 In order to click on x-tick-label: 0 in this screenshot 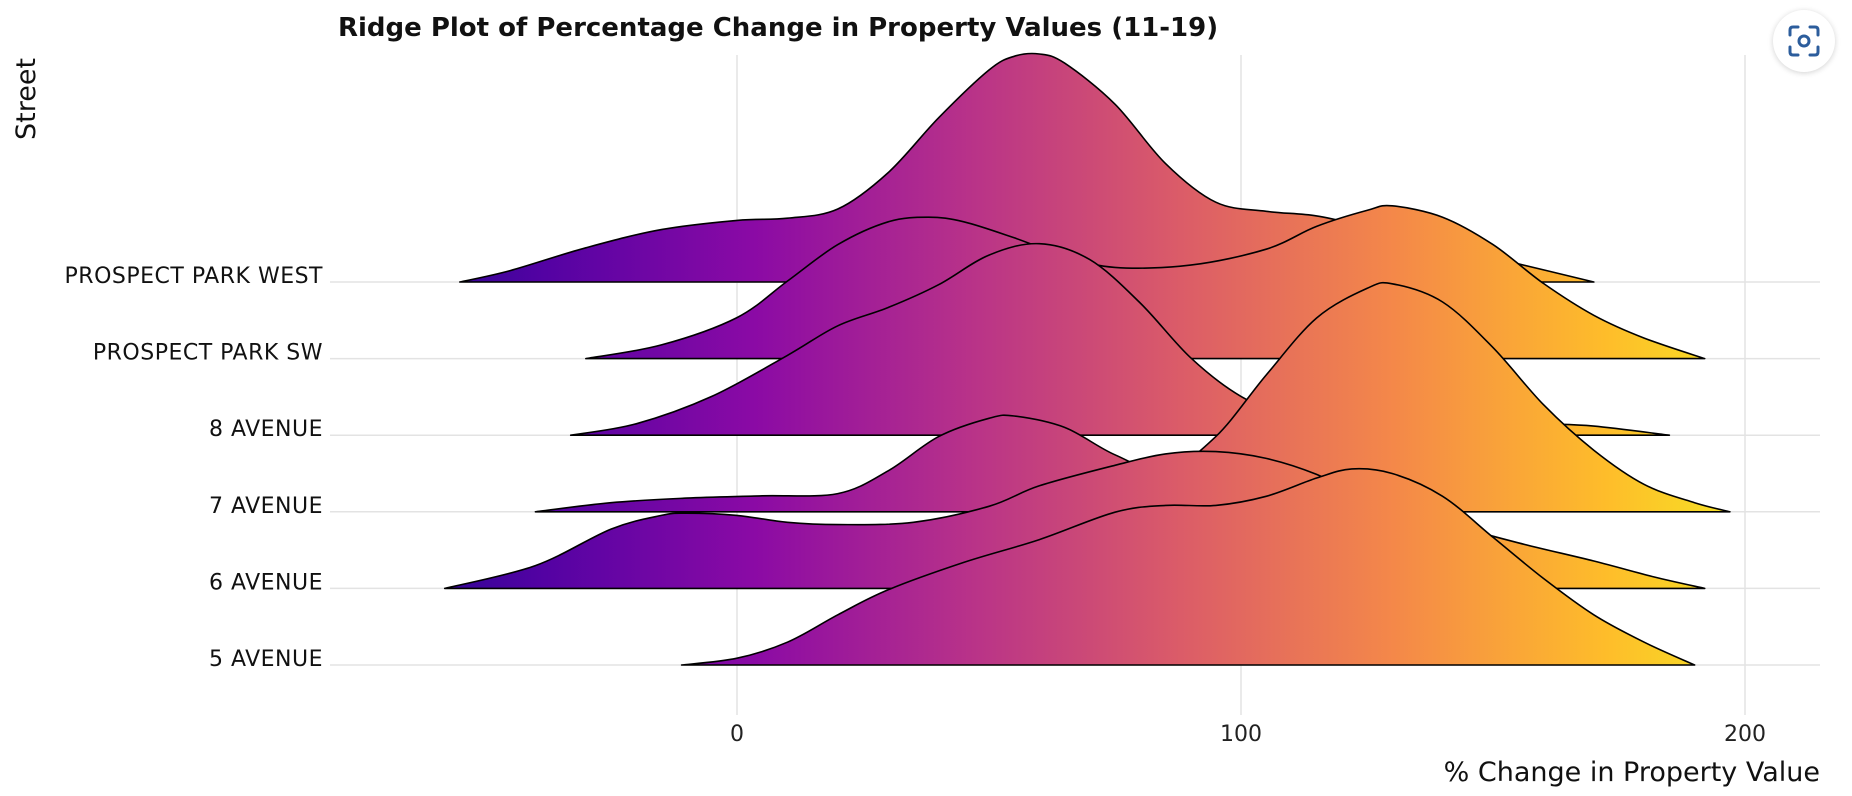, I will do `click(737, 734)`.